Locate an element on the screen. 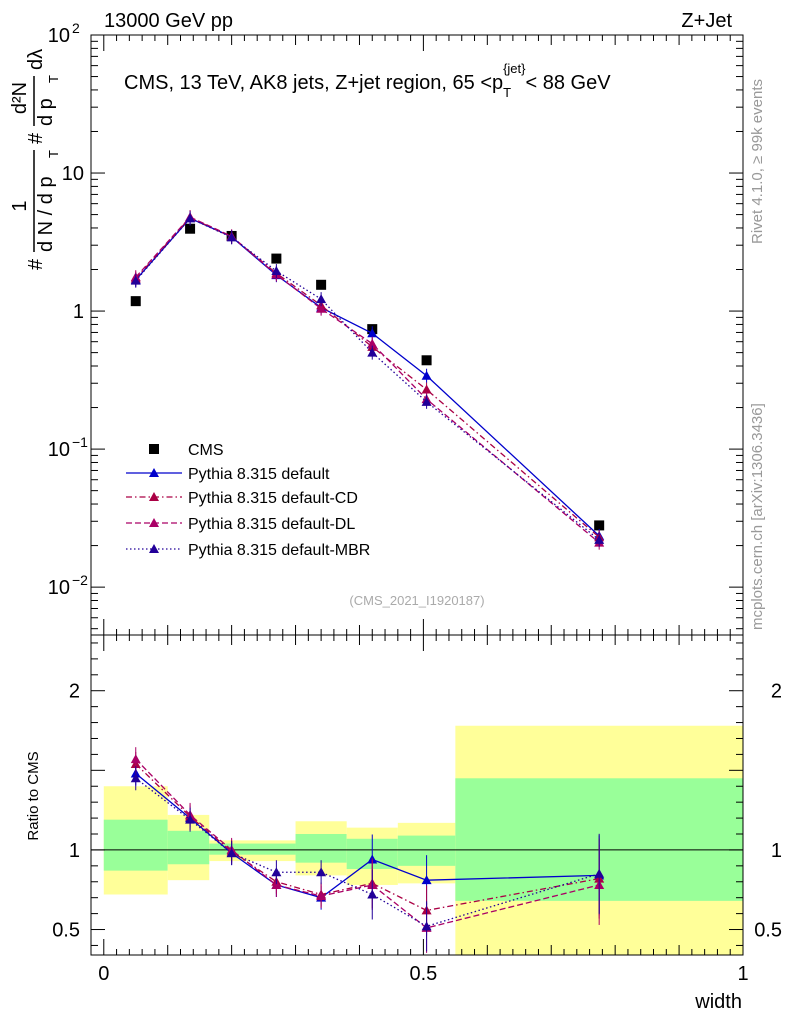 This screenshot has height=1024, width=786. ratio-line-mbr is located at coordinates (367, 852).